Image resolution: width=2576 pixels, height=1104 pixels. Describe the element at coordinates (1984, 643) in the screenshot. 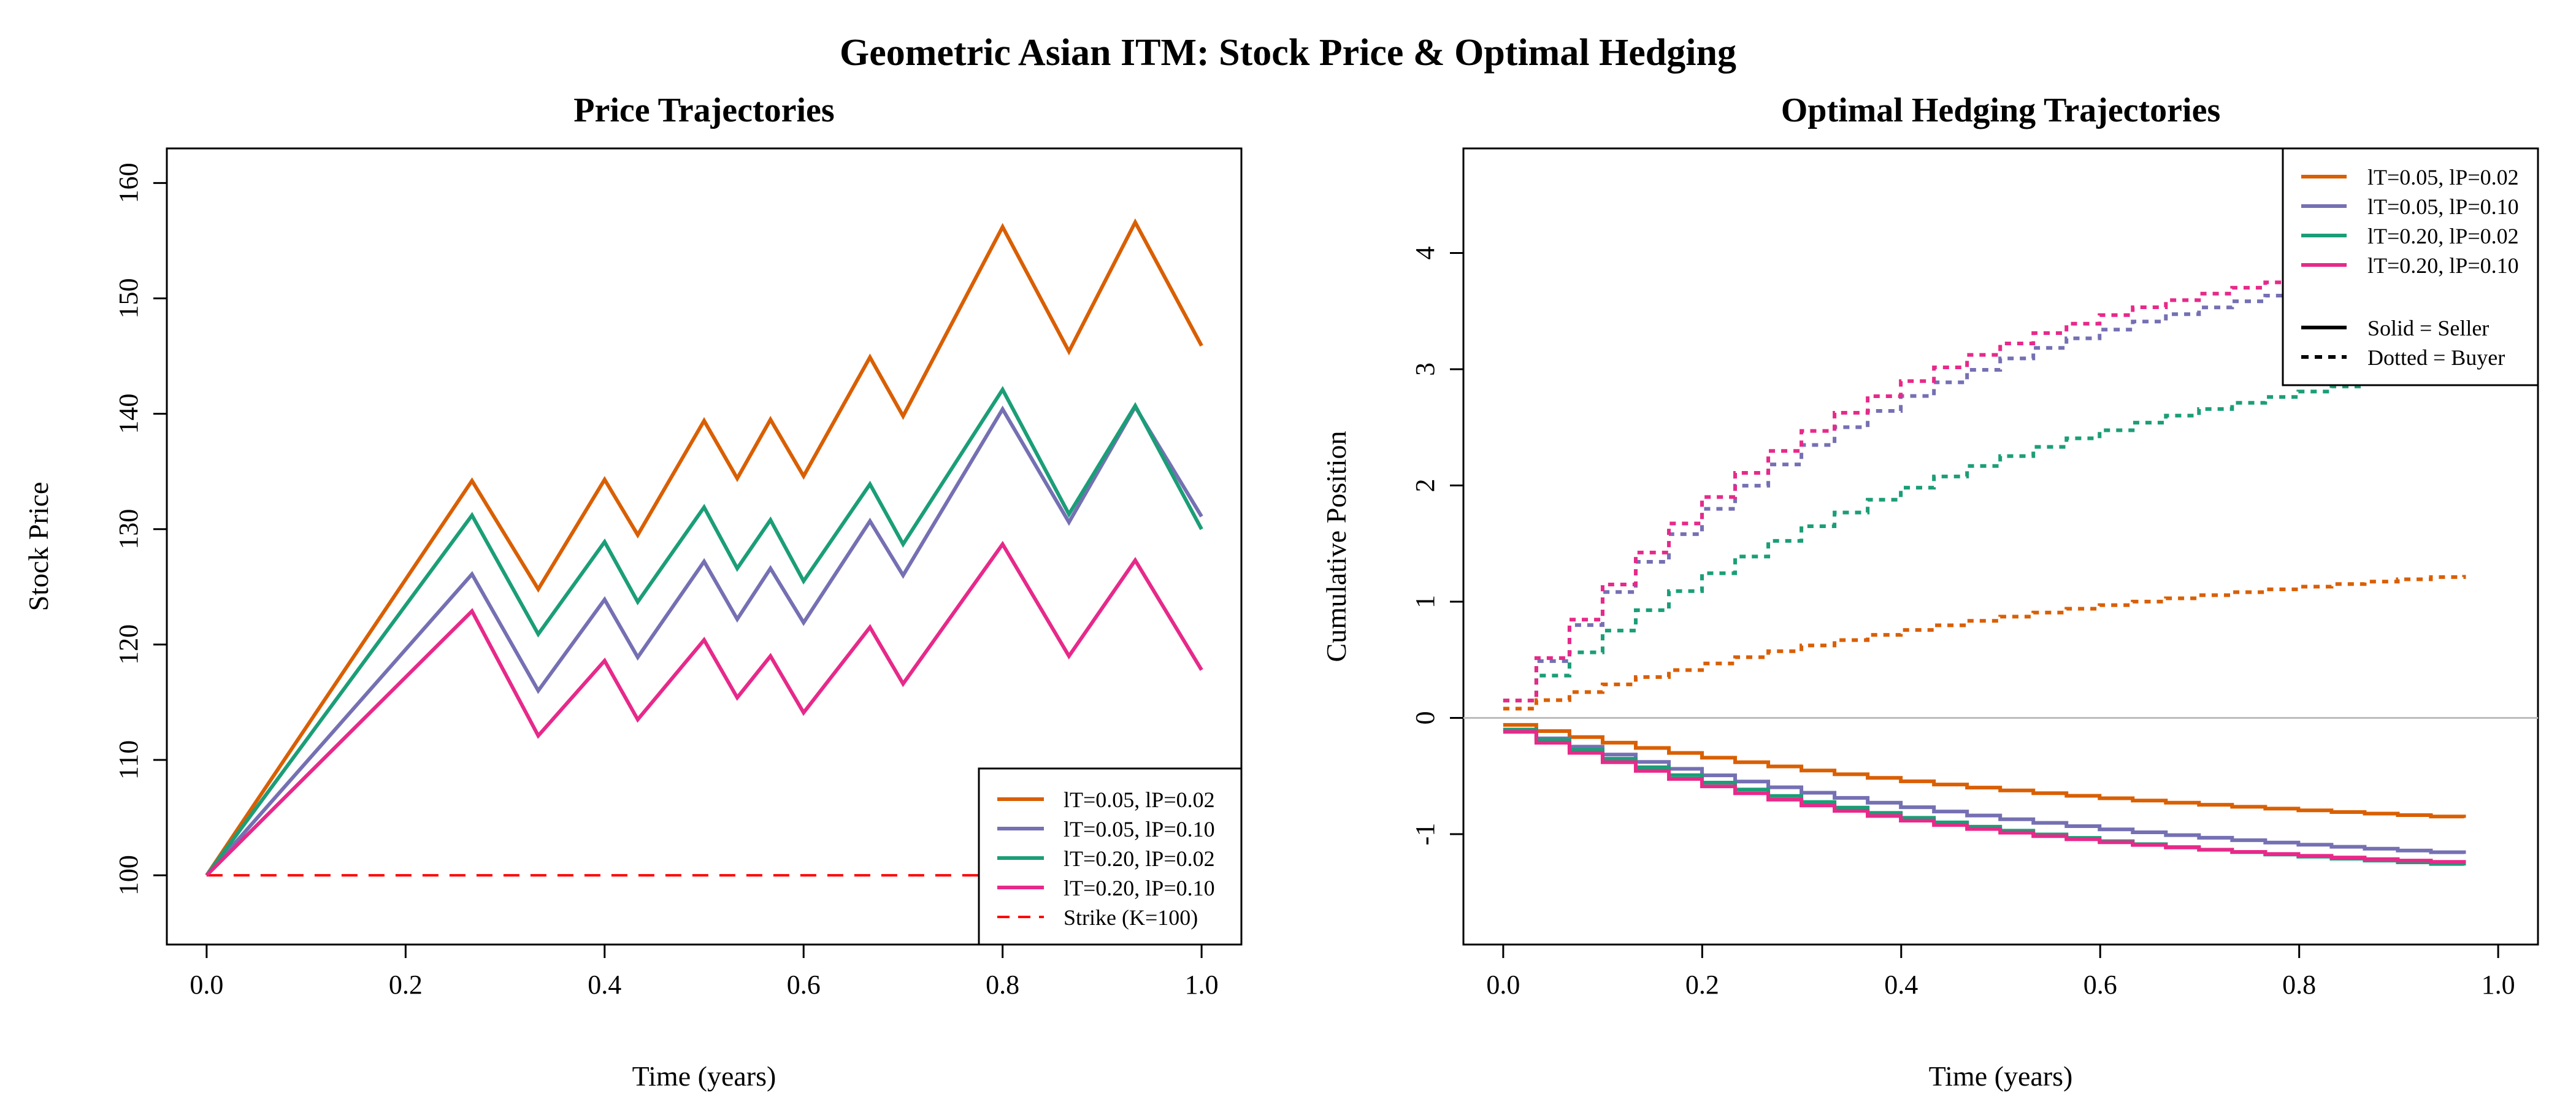

I see `series-lt-0-05-lp-0-02-buyer` at that location.